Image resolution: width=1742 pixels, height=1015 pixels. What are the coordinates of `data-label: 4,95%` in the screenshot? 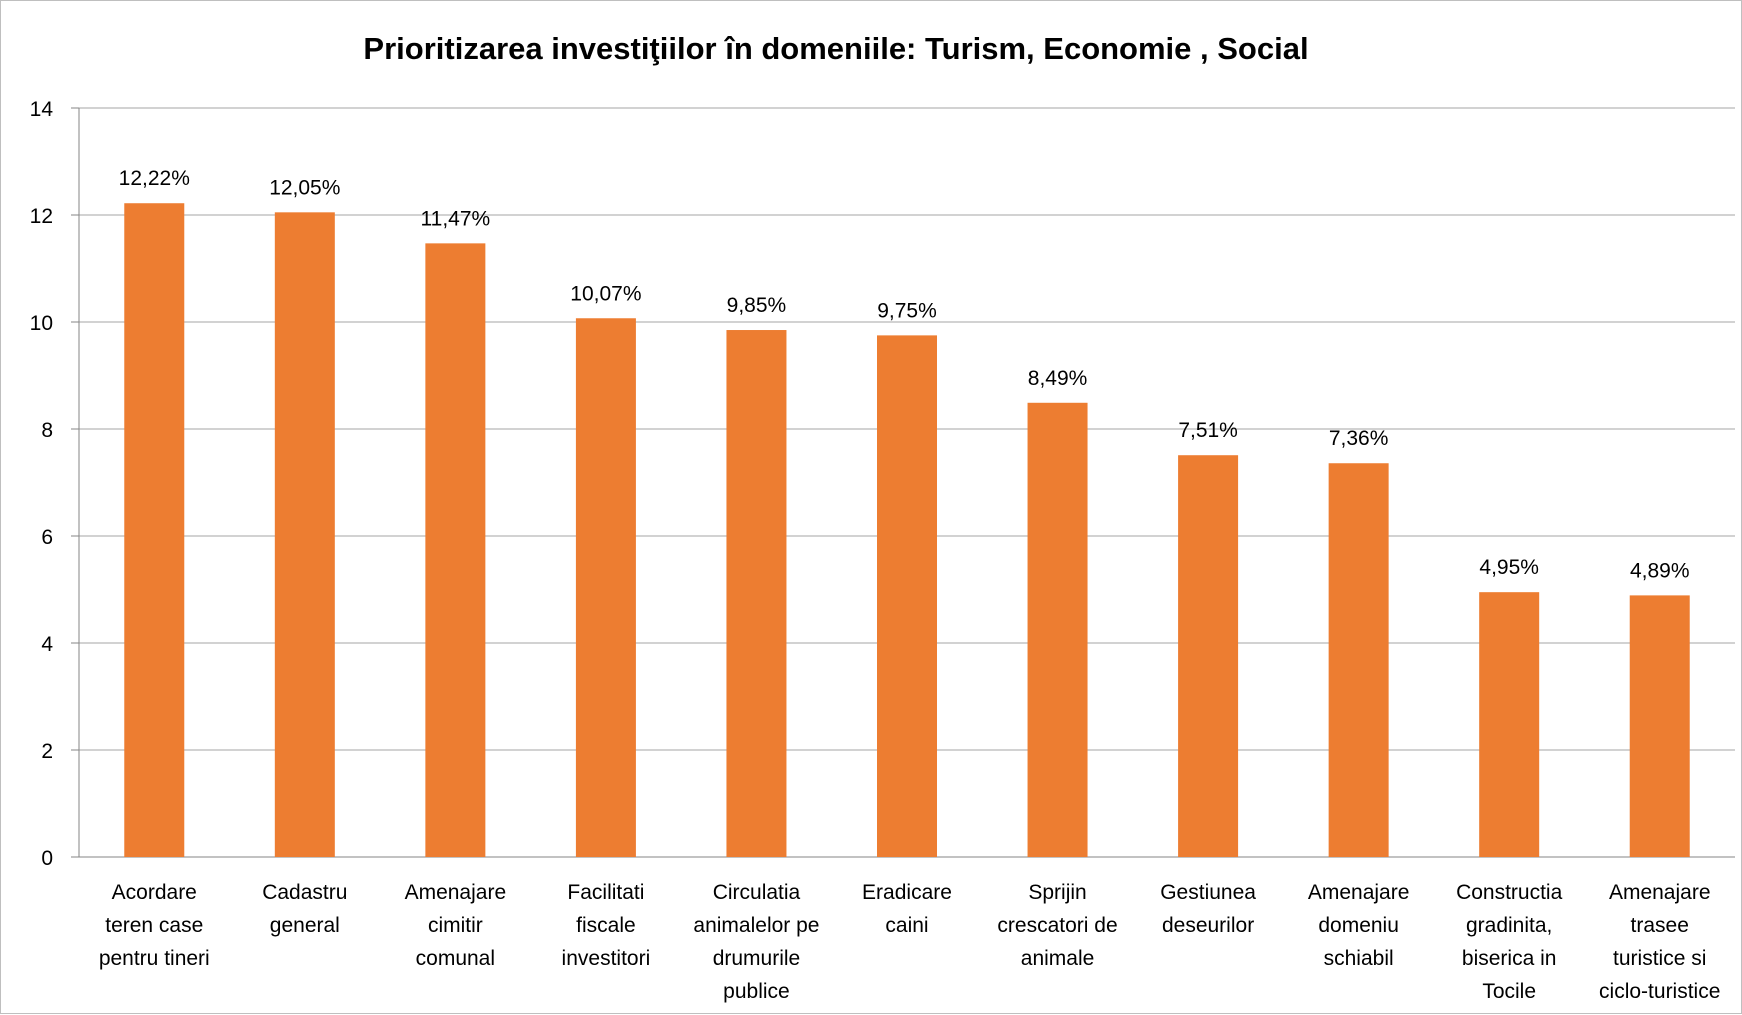 It's located at (1509, 567).